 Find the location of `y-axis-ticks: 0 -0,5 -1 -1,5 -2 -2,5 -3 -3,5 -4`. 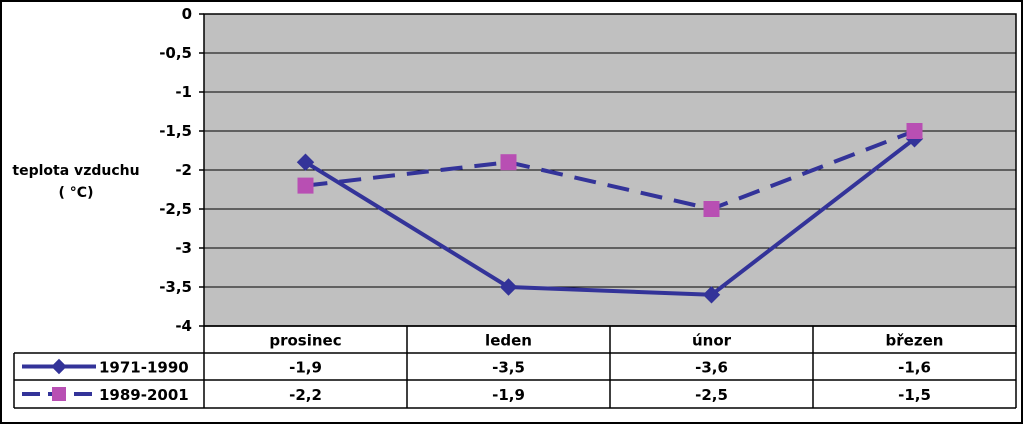

y-axis-ticks: 0 -0,5 -1 -1,5 -2 -2,5 -3 -3,5 -4 is located at coordinates (181, 170).